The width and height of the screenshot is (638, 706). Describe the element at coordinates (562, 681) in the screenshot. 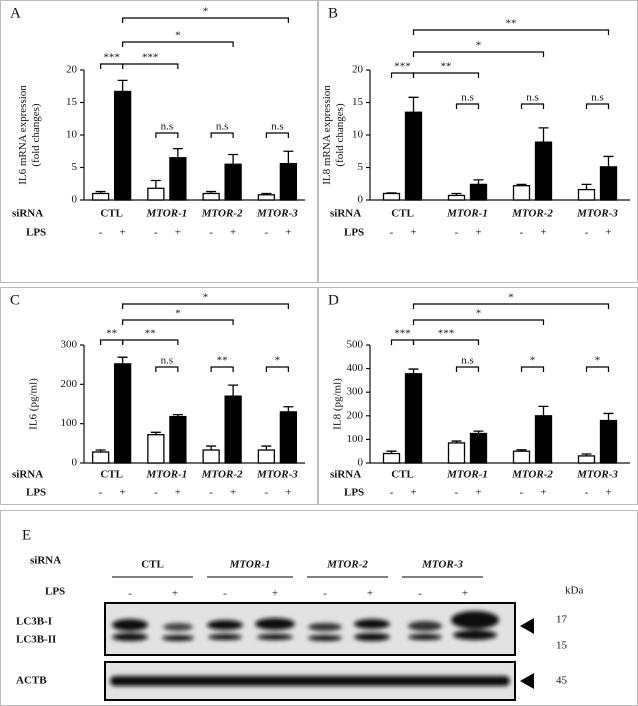

I see `kda-marker: 45` at that location.